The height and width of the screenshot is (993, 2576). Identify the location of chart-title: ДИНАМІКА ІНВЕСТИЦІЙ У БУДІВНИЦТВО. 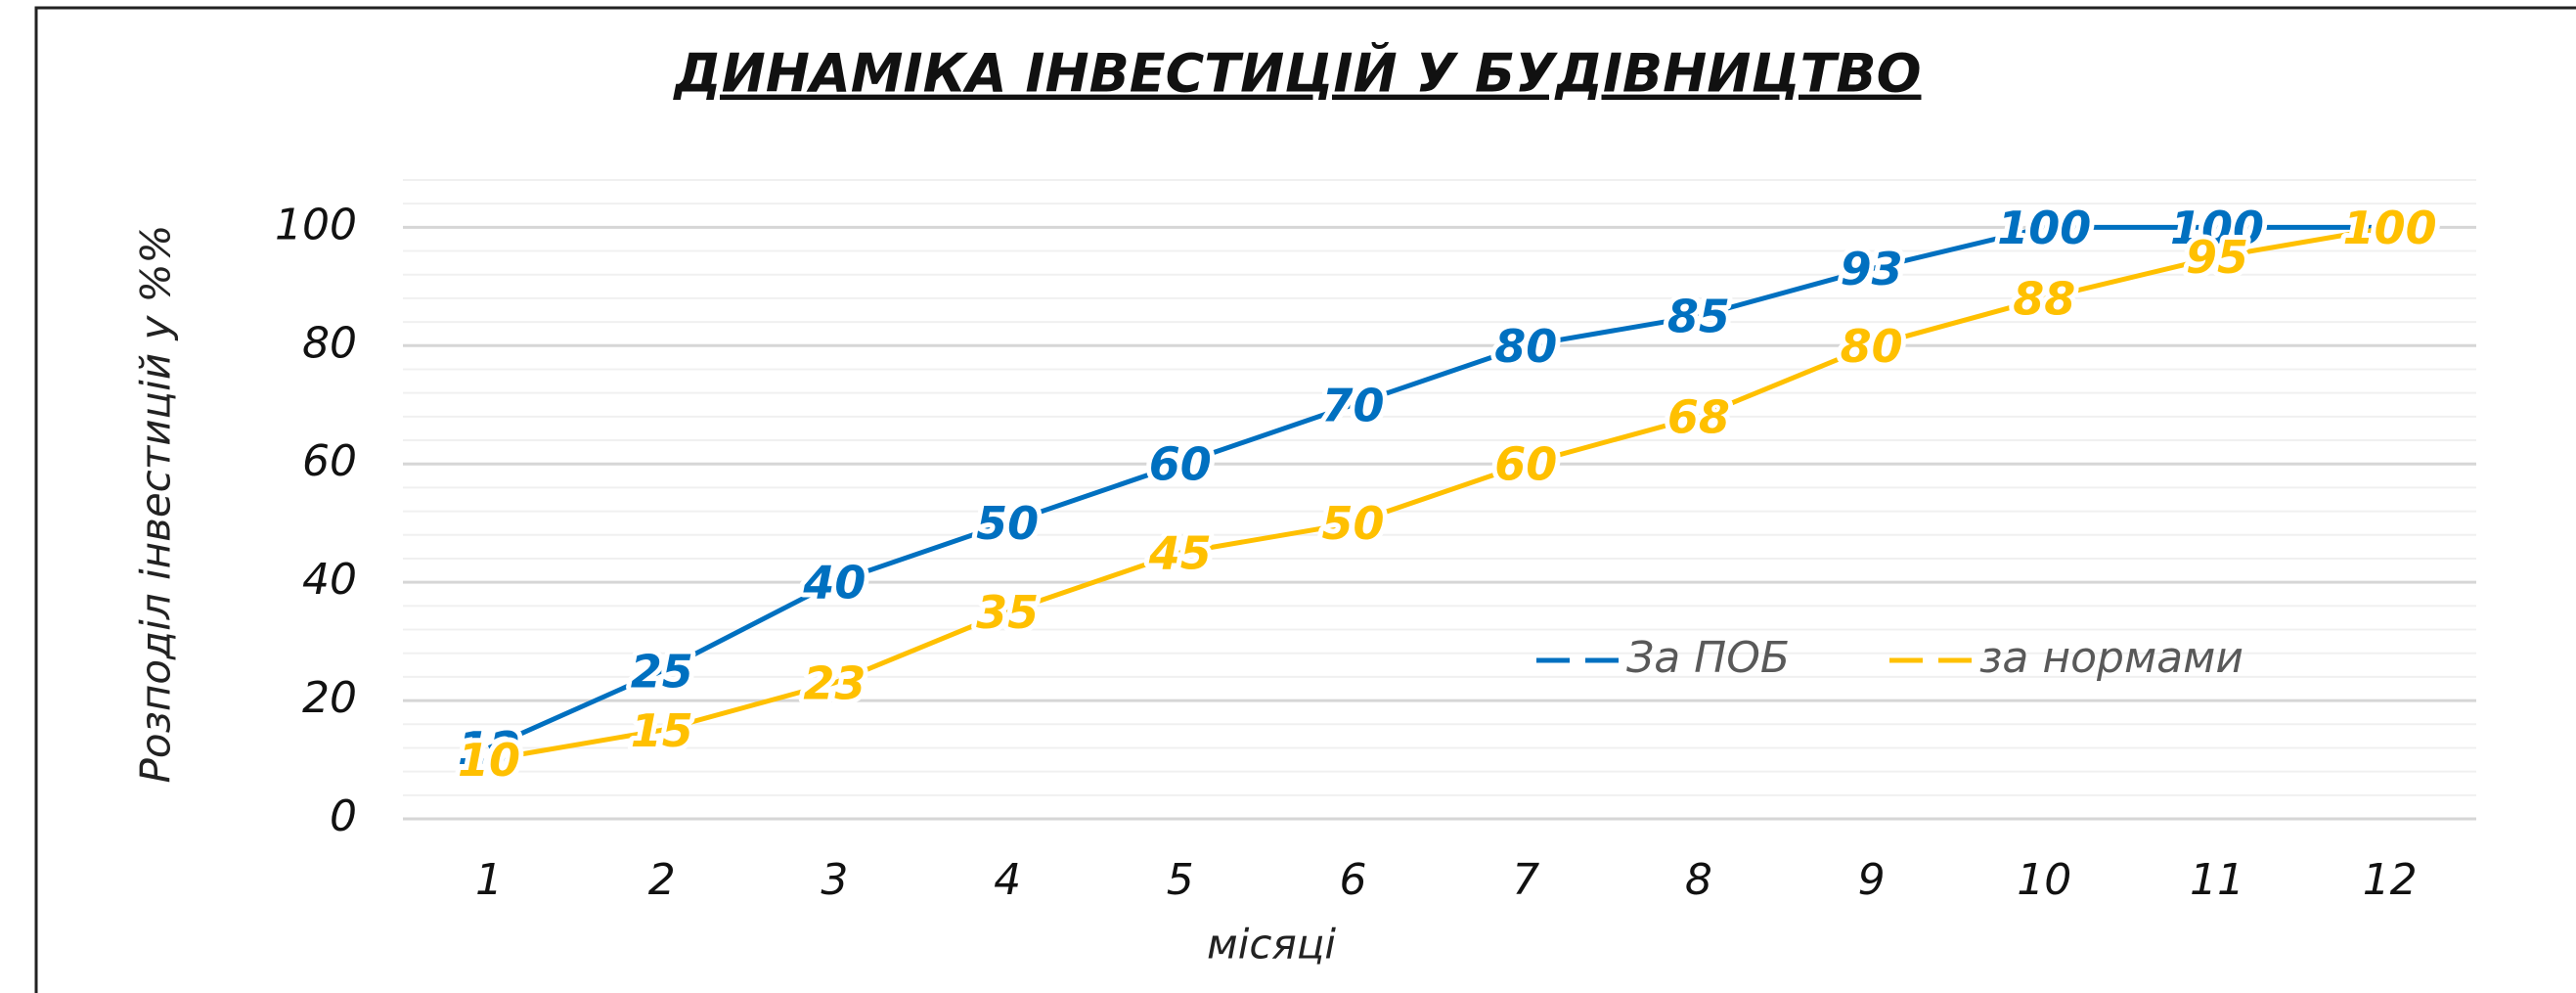
(1297, 74).